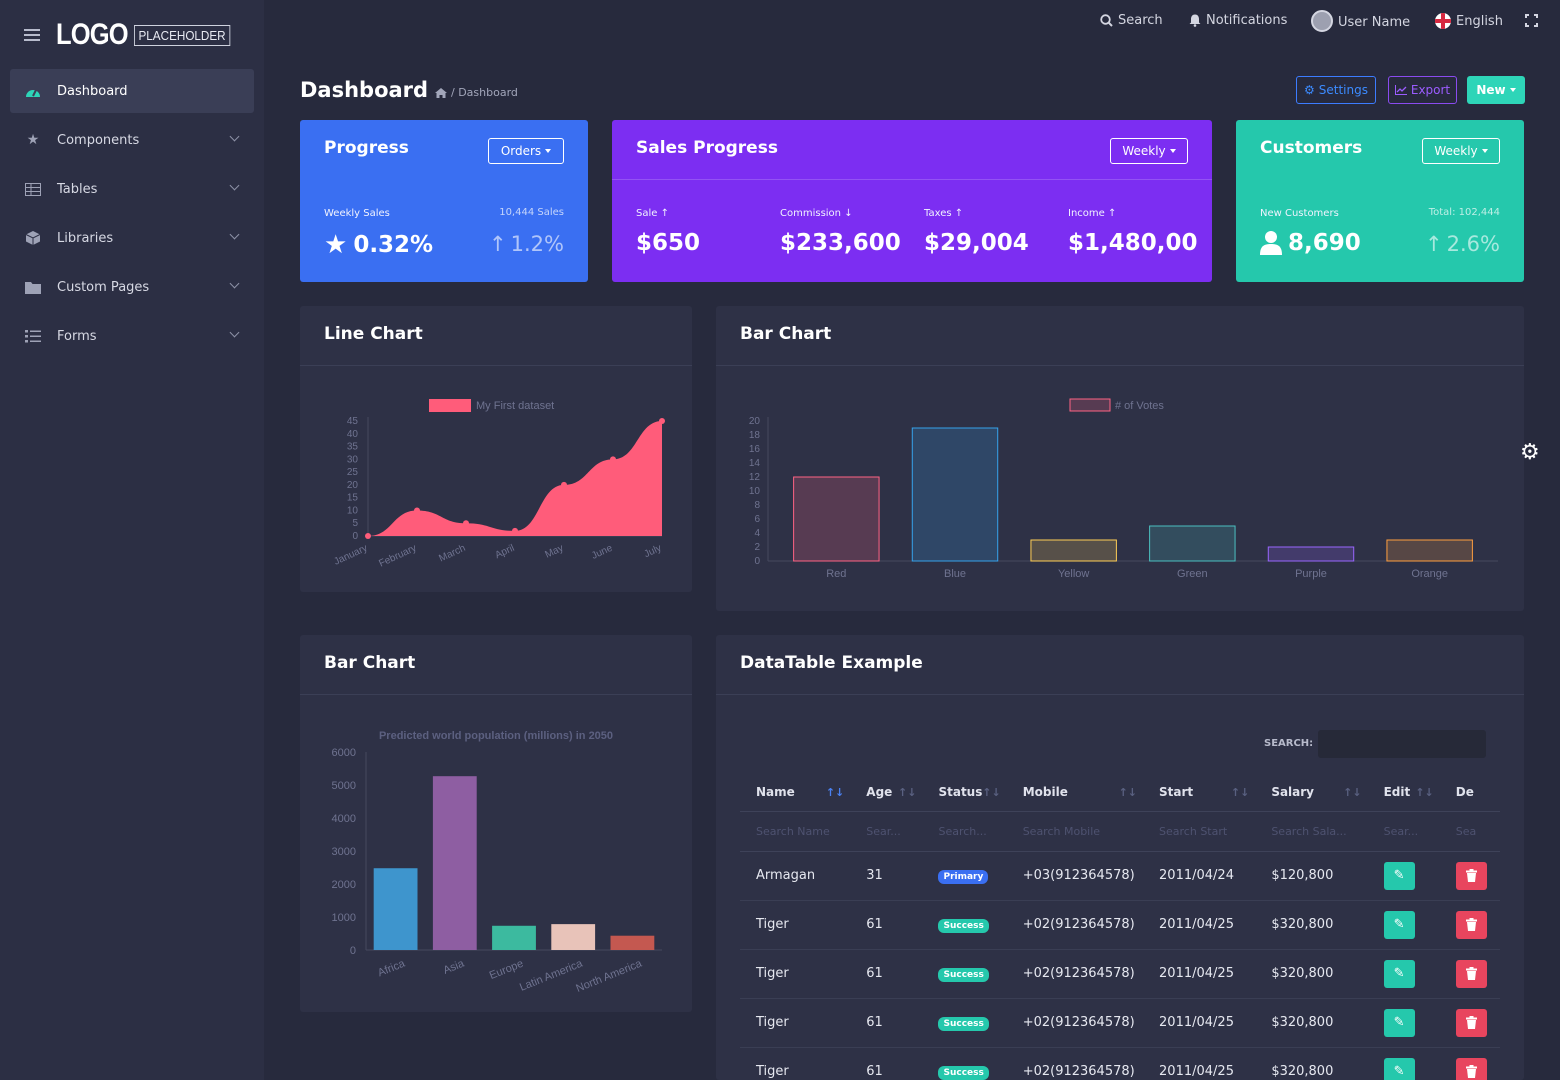 Image resolution: width=1560 pixels, height=1080 pixels. What do you see at coordinates (1496, 90) in the screenshot?
I see `new-button: New` at bounding box center [1496, 90].